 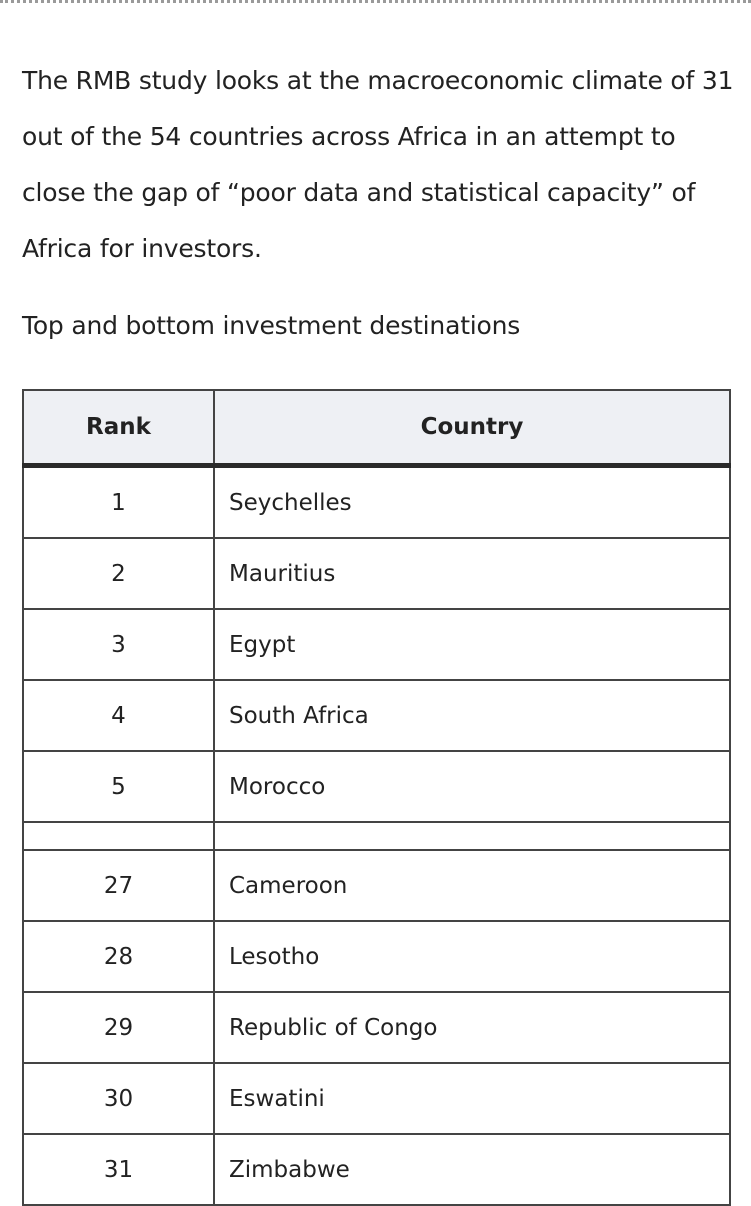 I want to click on table-row: 30 Eswatini, so click(x=376, y=1098).